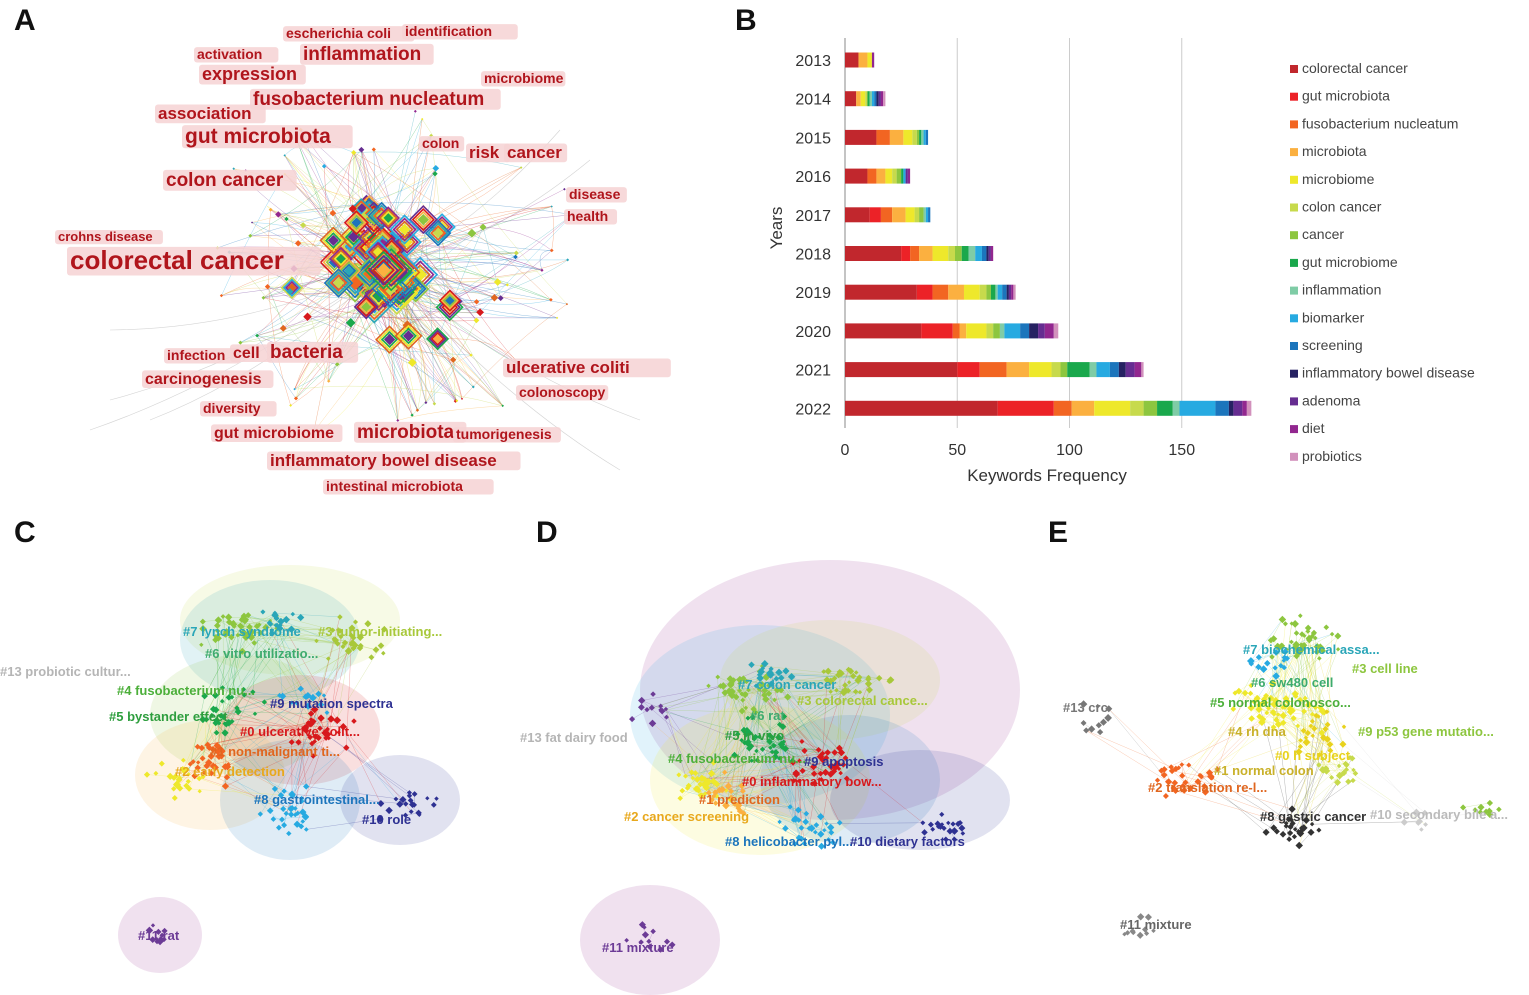 This screenshot has width=1529, height=995. What do you see at coordinates (1355, 68) in the screenshot?
I see `legend-label: colorectal cancer` at bounding box center [1355, 68].